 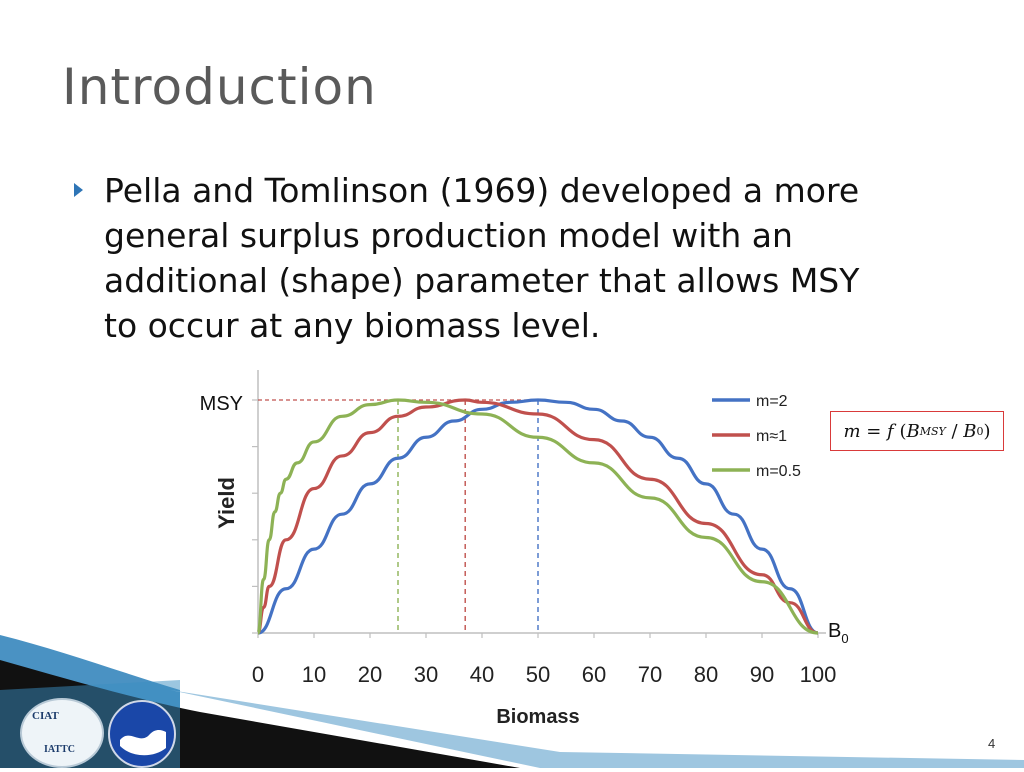 I want to click on x-tick-label: 0, so click(x=258, y=674).